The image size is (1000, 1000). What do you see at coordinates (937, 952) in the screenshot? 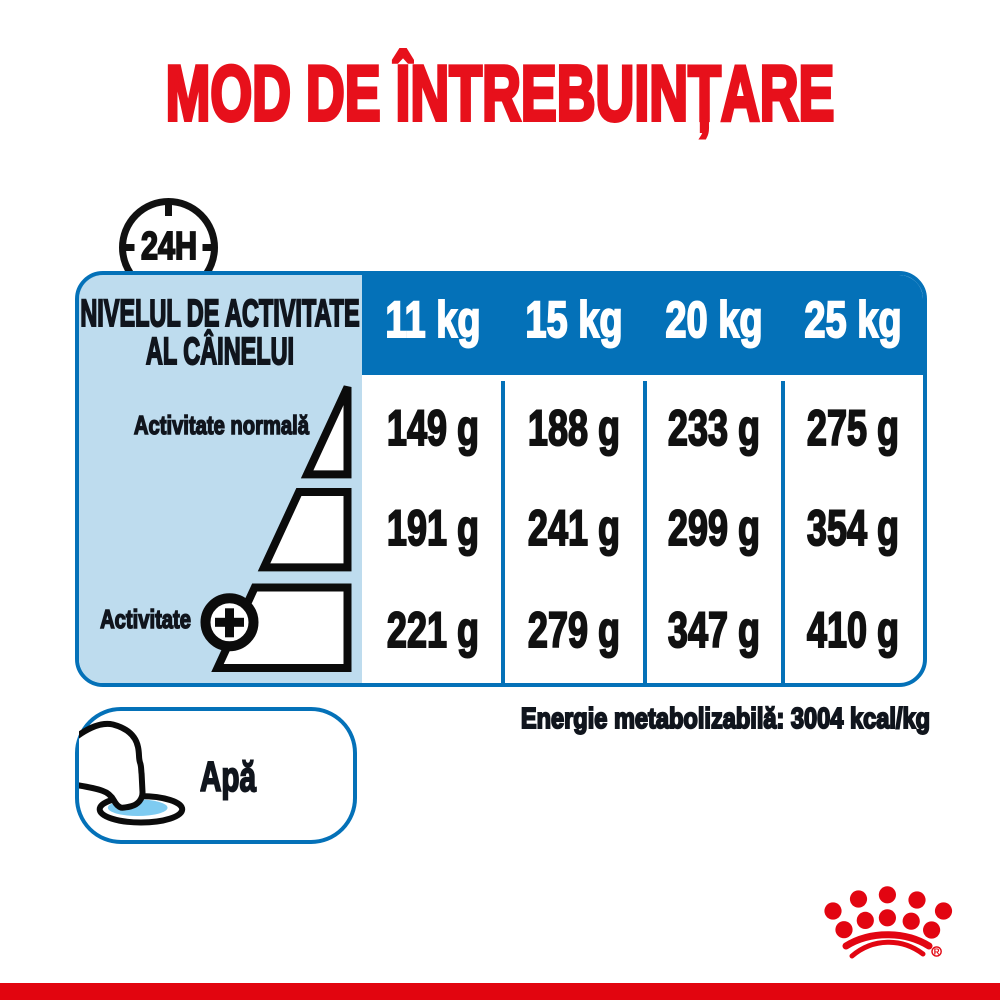
I see `svg-text: R` at bounding box center [937, 952].